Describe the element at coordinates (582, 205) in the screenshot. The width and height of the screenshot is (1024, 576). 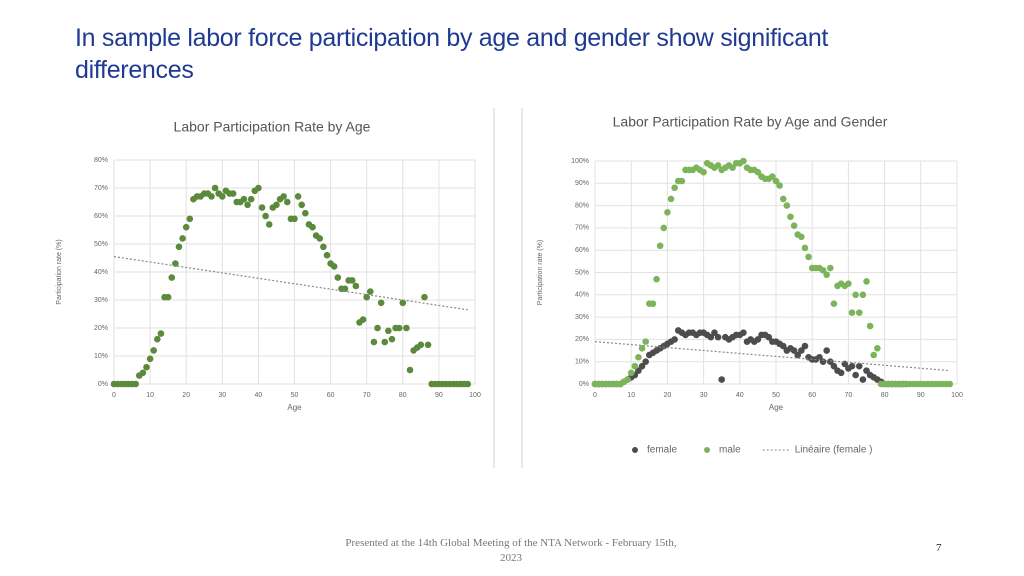
I see `y-tick-label: 80%` at that location.